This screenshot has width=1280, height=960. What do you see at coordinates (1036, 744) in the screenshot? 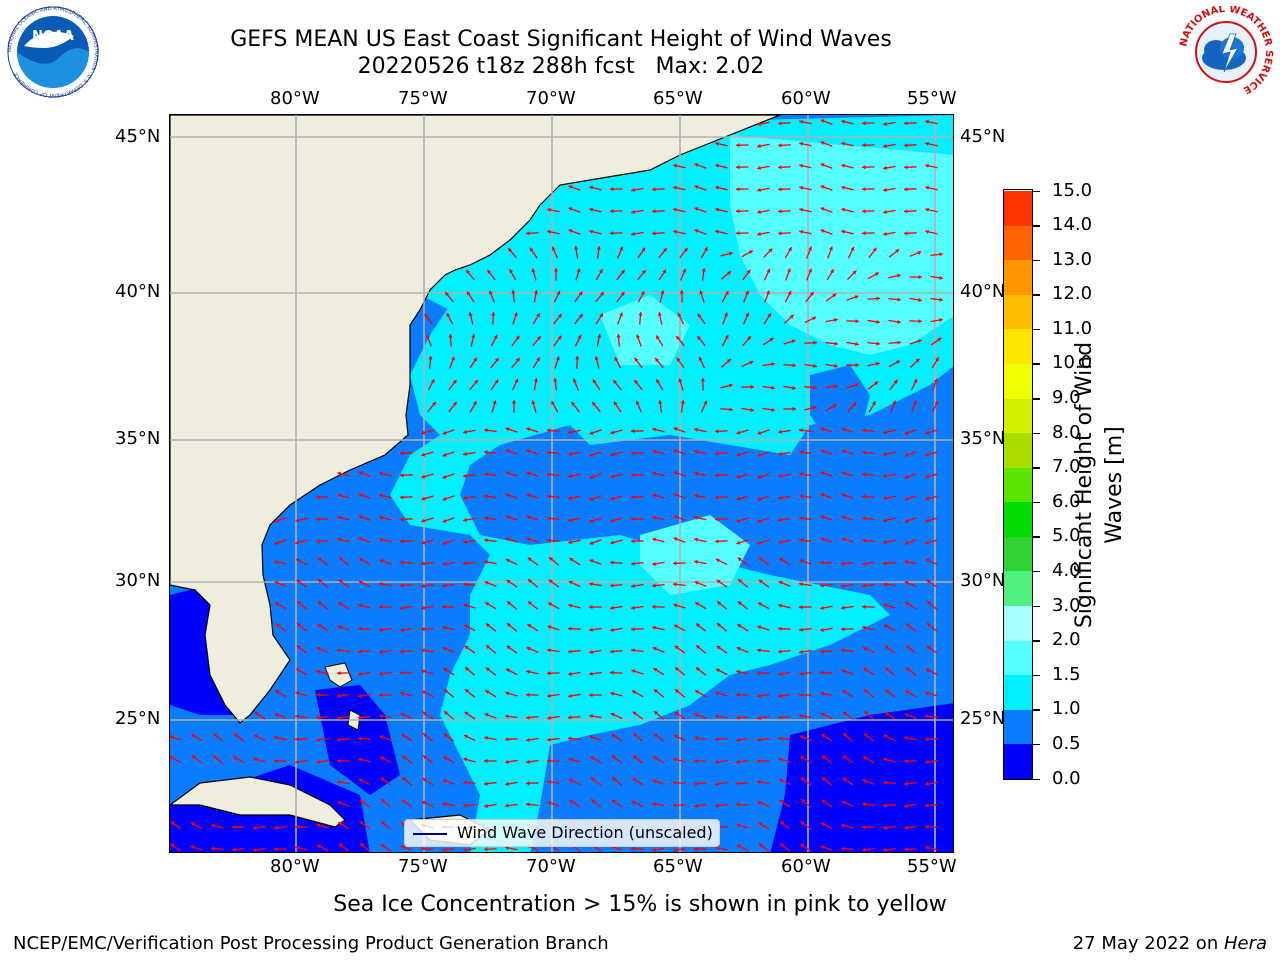
I see `colorbar-tick-mark` at bounding box center [1036, 744].